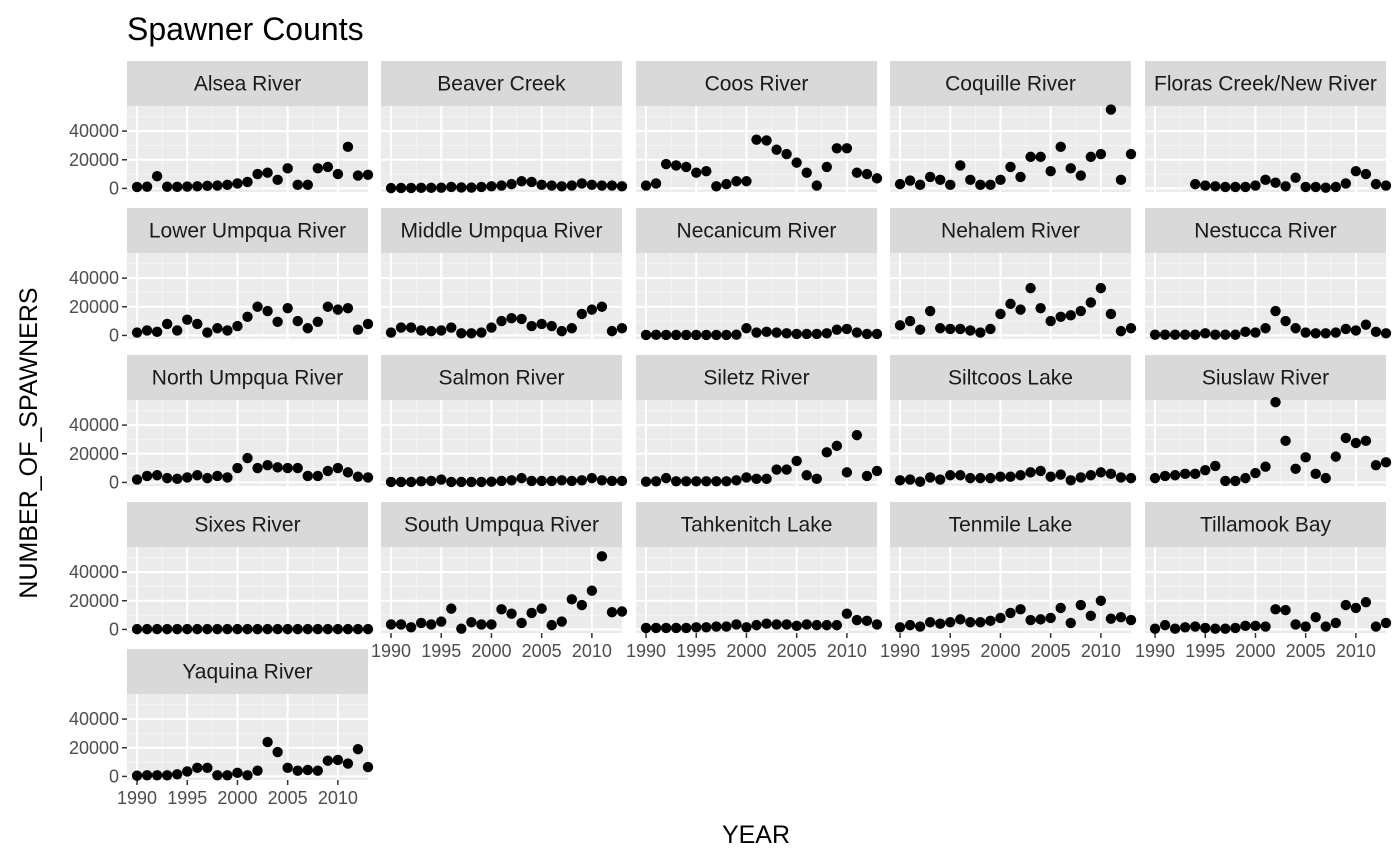  Describe the element at coordinates (247, 231) in the screenshot. I see `facet-strip-label: Lower Umpqua River` at that location.